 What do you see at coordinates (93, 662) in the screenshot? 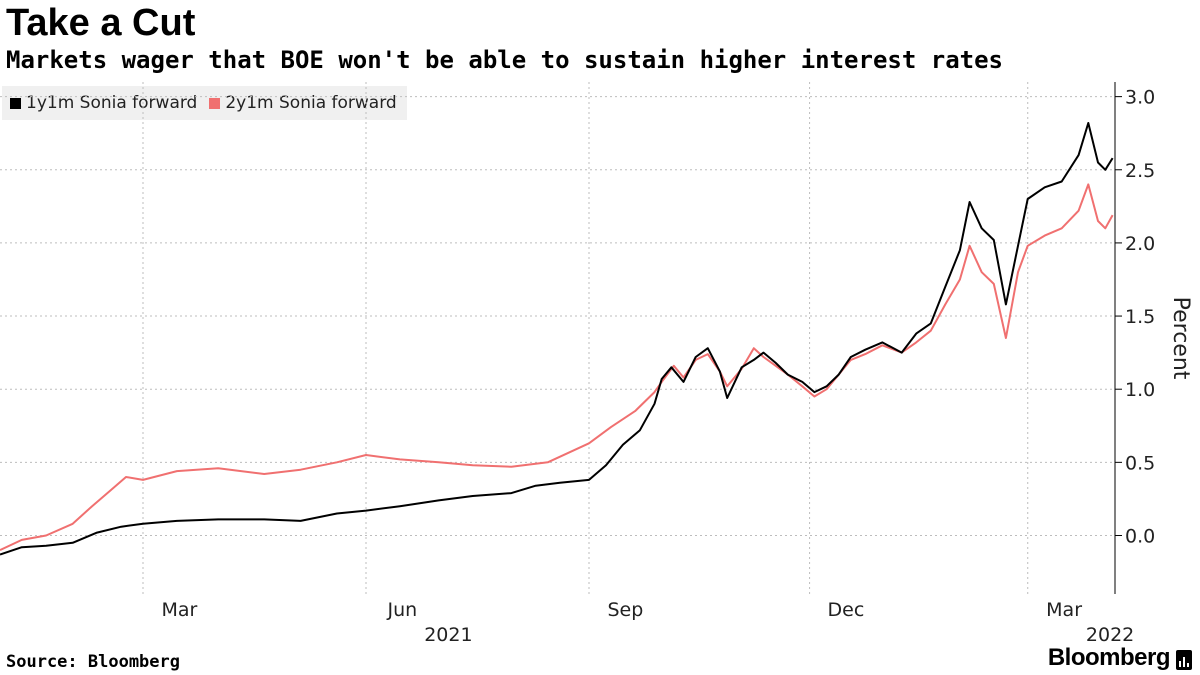
I see `source-note: Source: Bloomberg` at bounding box center [93, 662].